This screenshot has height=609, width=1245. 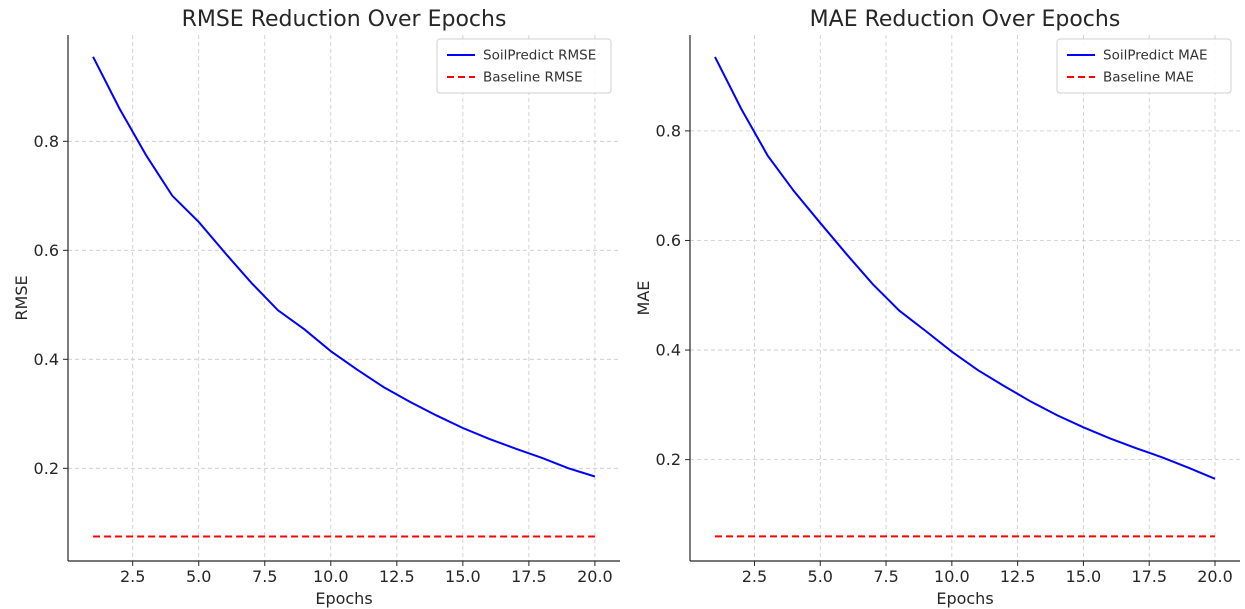 I want to click on chart-title: MAE Reduction Over Epochs, so click(x=965, y=19).